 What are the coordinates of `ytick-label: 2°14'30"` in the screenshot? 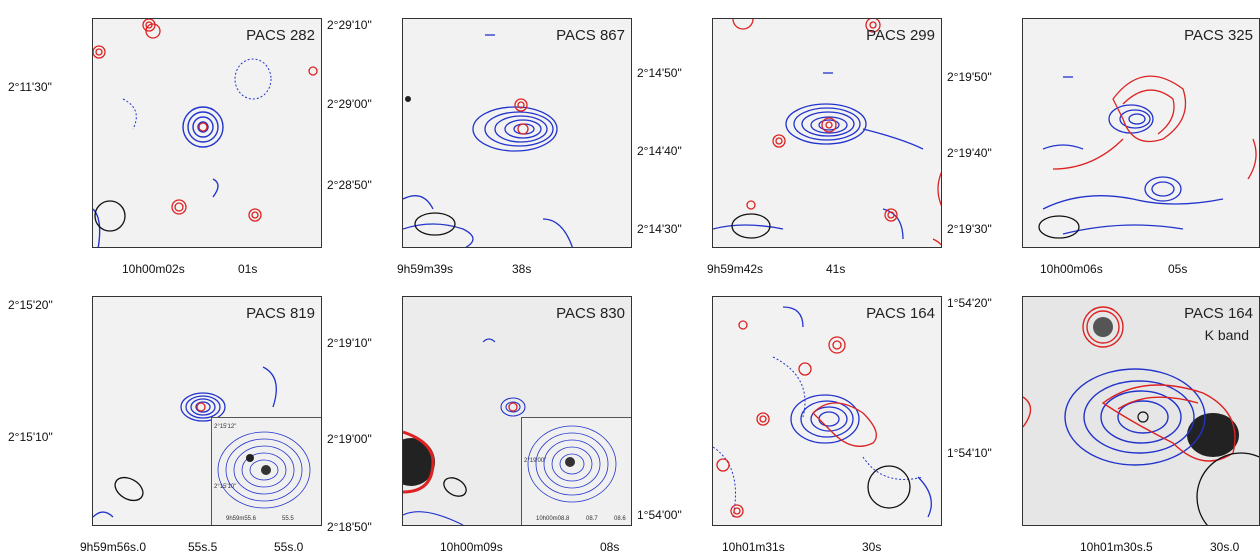 It's located at (659, 229).